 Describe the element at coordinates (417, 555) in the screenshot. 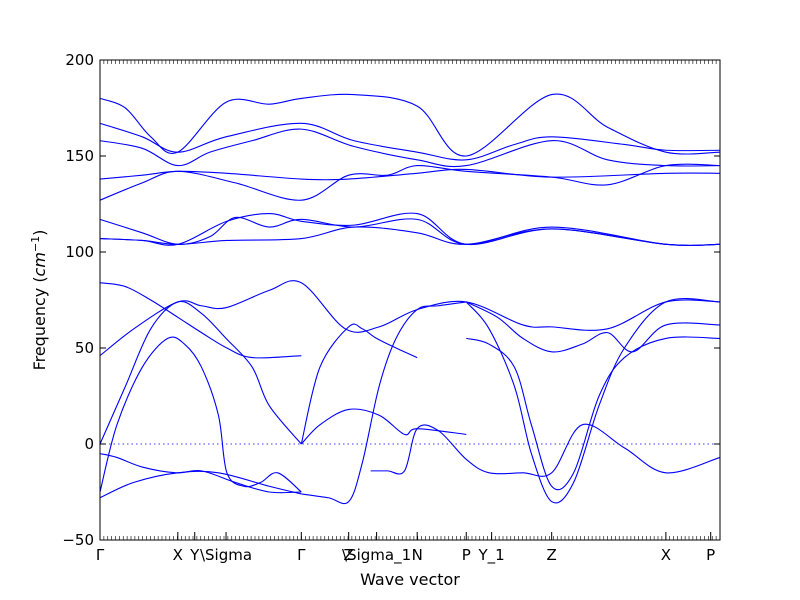

I see `x-tick-label: N` at that location.